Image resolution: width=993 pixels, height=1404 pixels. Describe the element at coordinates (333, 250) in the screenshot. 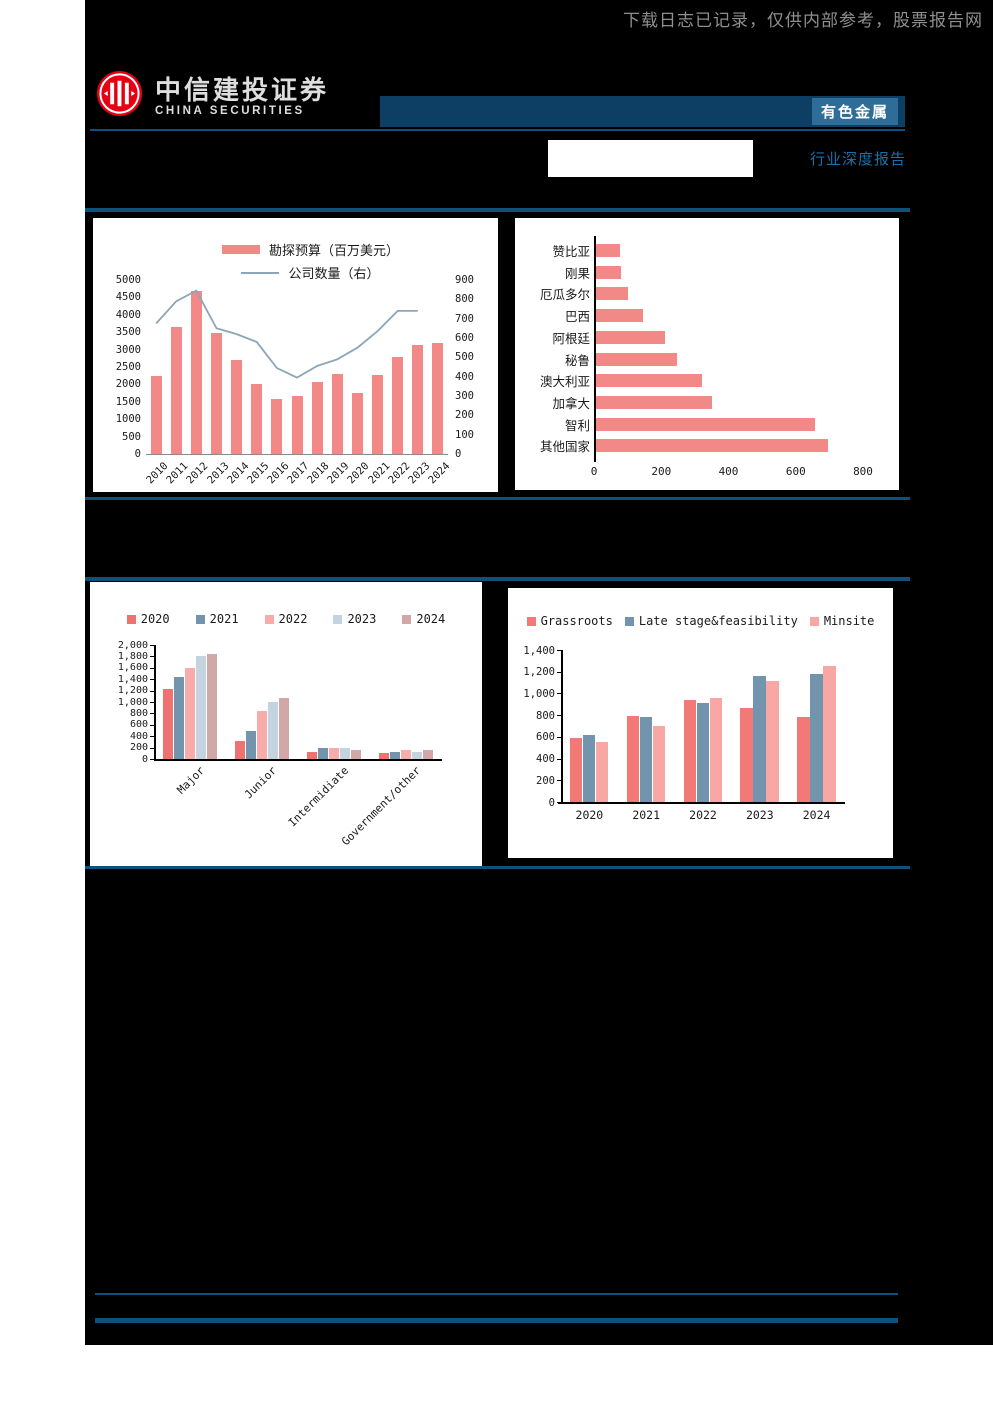

I see `legend-label-budget: 勘探预算（百万美元）` at that location.